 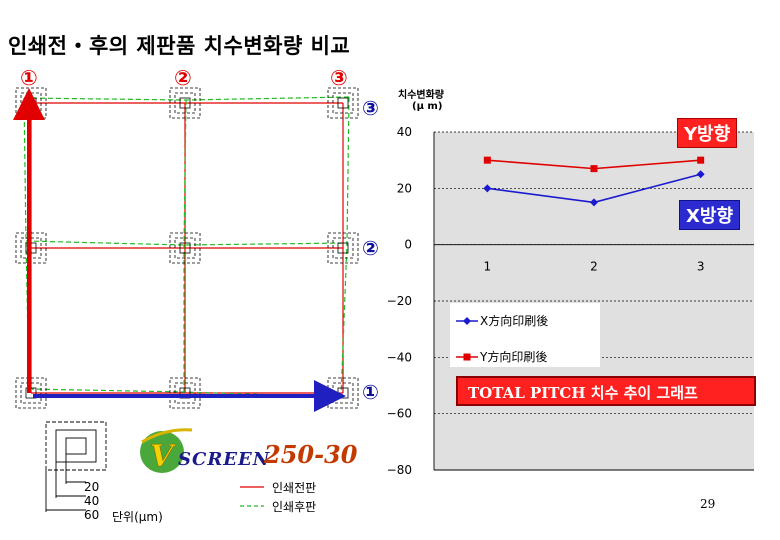 What do you see at coordinates (92, 501) in the screenshot?
I see `marker-size-40: 40` at bounding box center [92, 501].